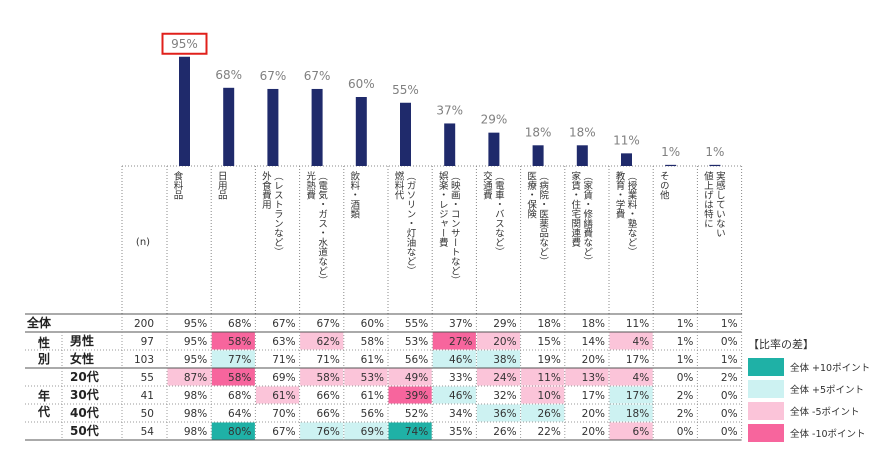 The width and height of the screenshot is (886, 466). Describe the element at coordinates (816, 367) in the screenshot. I see `legend-item-plus10: 全体 +10ポイント` at that location.